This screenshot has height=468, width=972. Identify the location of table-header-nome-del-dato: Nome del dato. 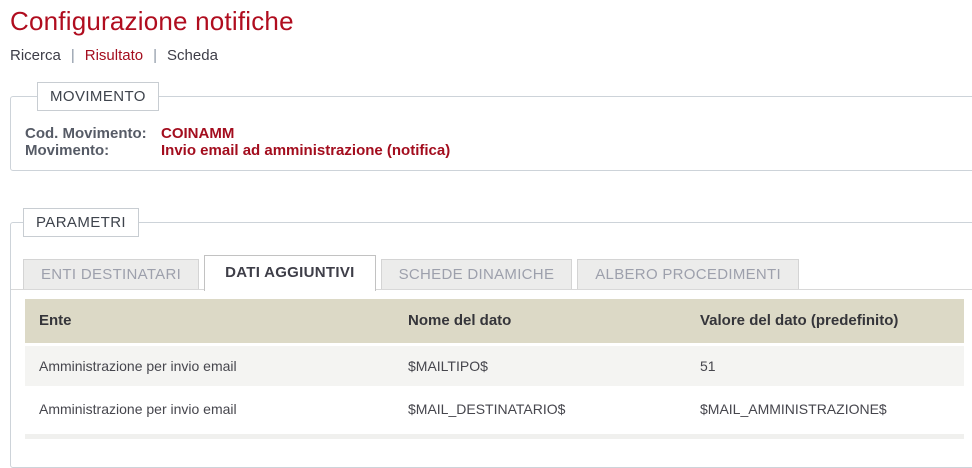
(540, 321).